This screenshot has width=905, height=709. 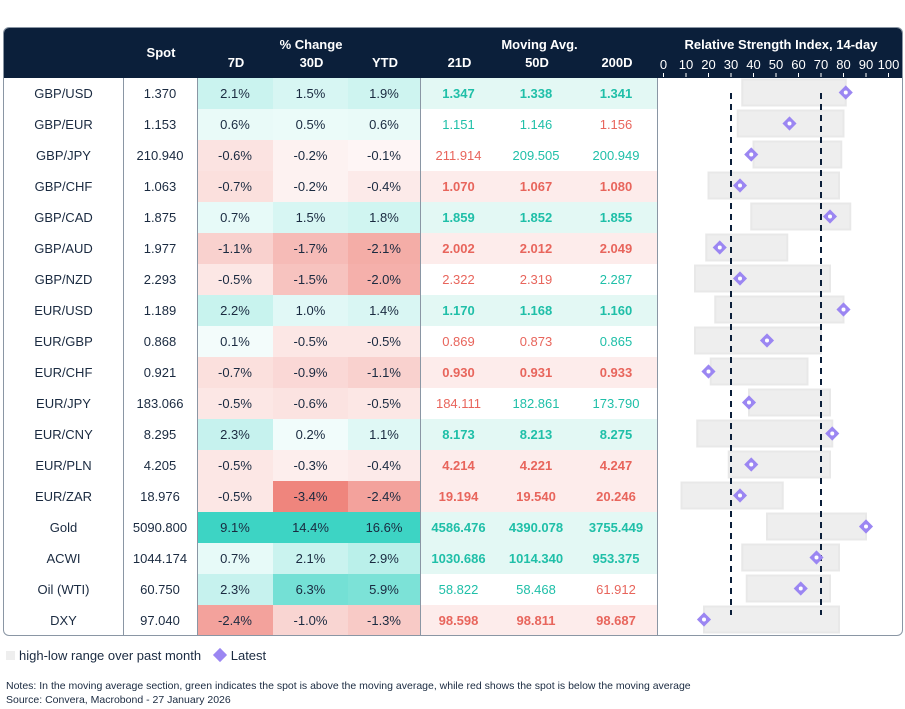 I want to click on cell-ma21: 0.930, so click(x=458, y=372).